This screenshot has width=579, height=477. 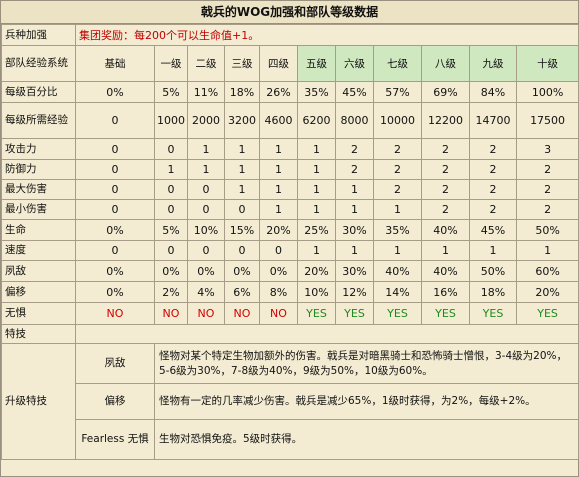 What do you see at coordinates (115, 401) in the screenshot?
I see `skill-name: 偏移` at bounding box center [115, 401].